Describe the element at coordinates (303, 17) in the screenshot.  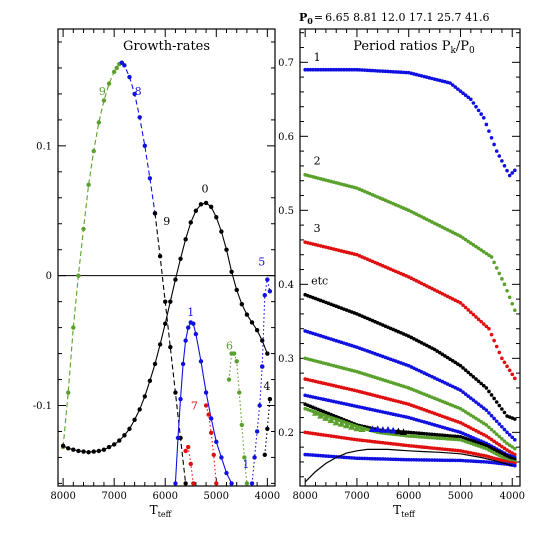
I see `p0-label: P` at that location.